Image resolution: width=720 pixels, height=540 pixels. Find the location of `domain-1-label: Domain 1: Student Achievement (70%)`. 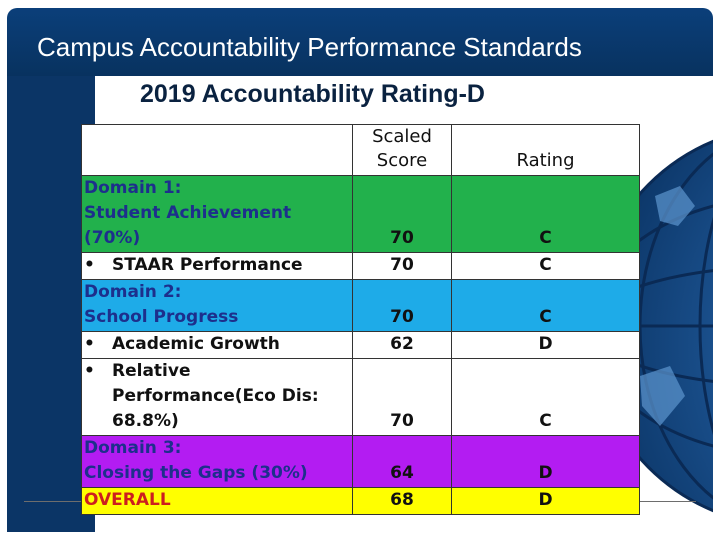

domain-1-label: Domain 1: Student Achievement (70%) is located at coordinates (217, 214).